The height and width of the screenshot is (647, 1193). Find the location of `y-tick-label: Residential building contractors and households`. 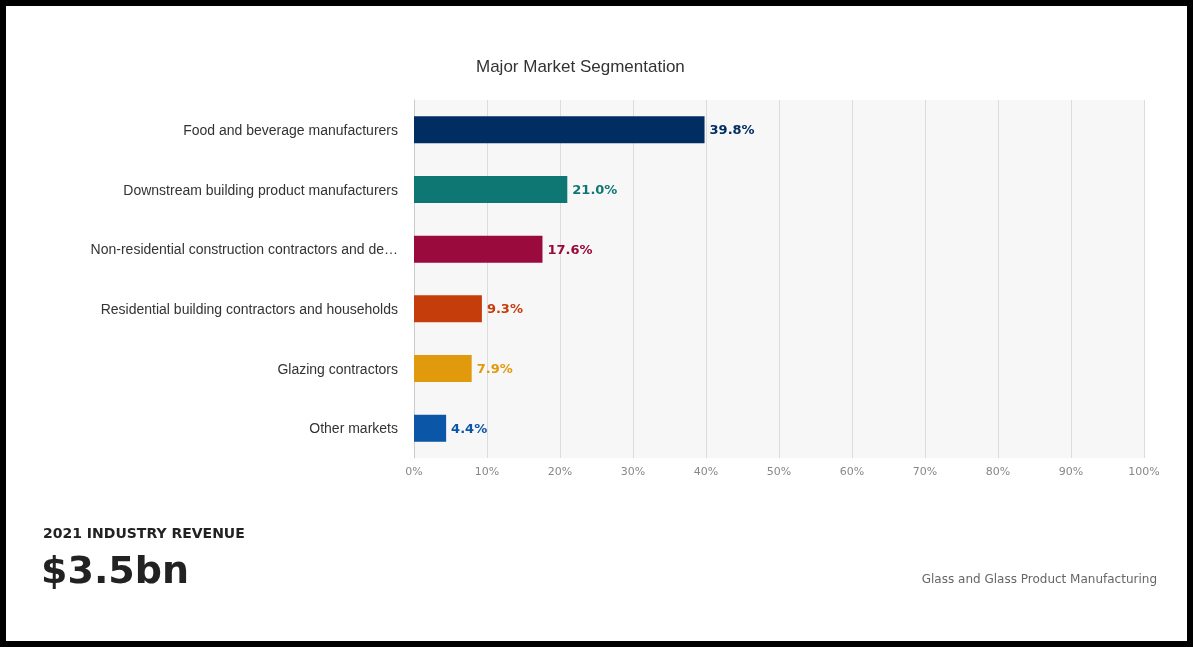

y-tick-label: Residential building contractors and households is located at coordinates (249, 308).